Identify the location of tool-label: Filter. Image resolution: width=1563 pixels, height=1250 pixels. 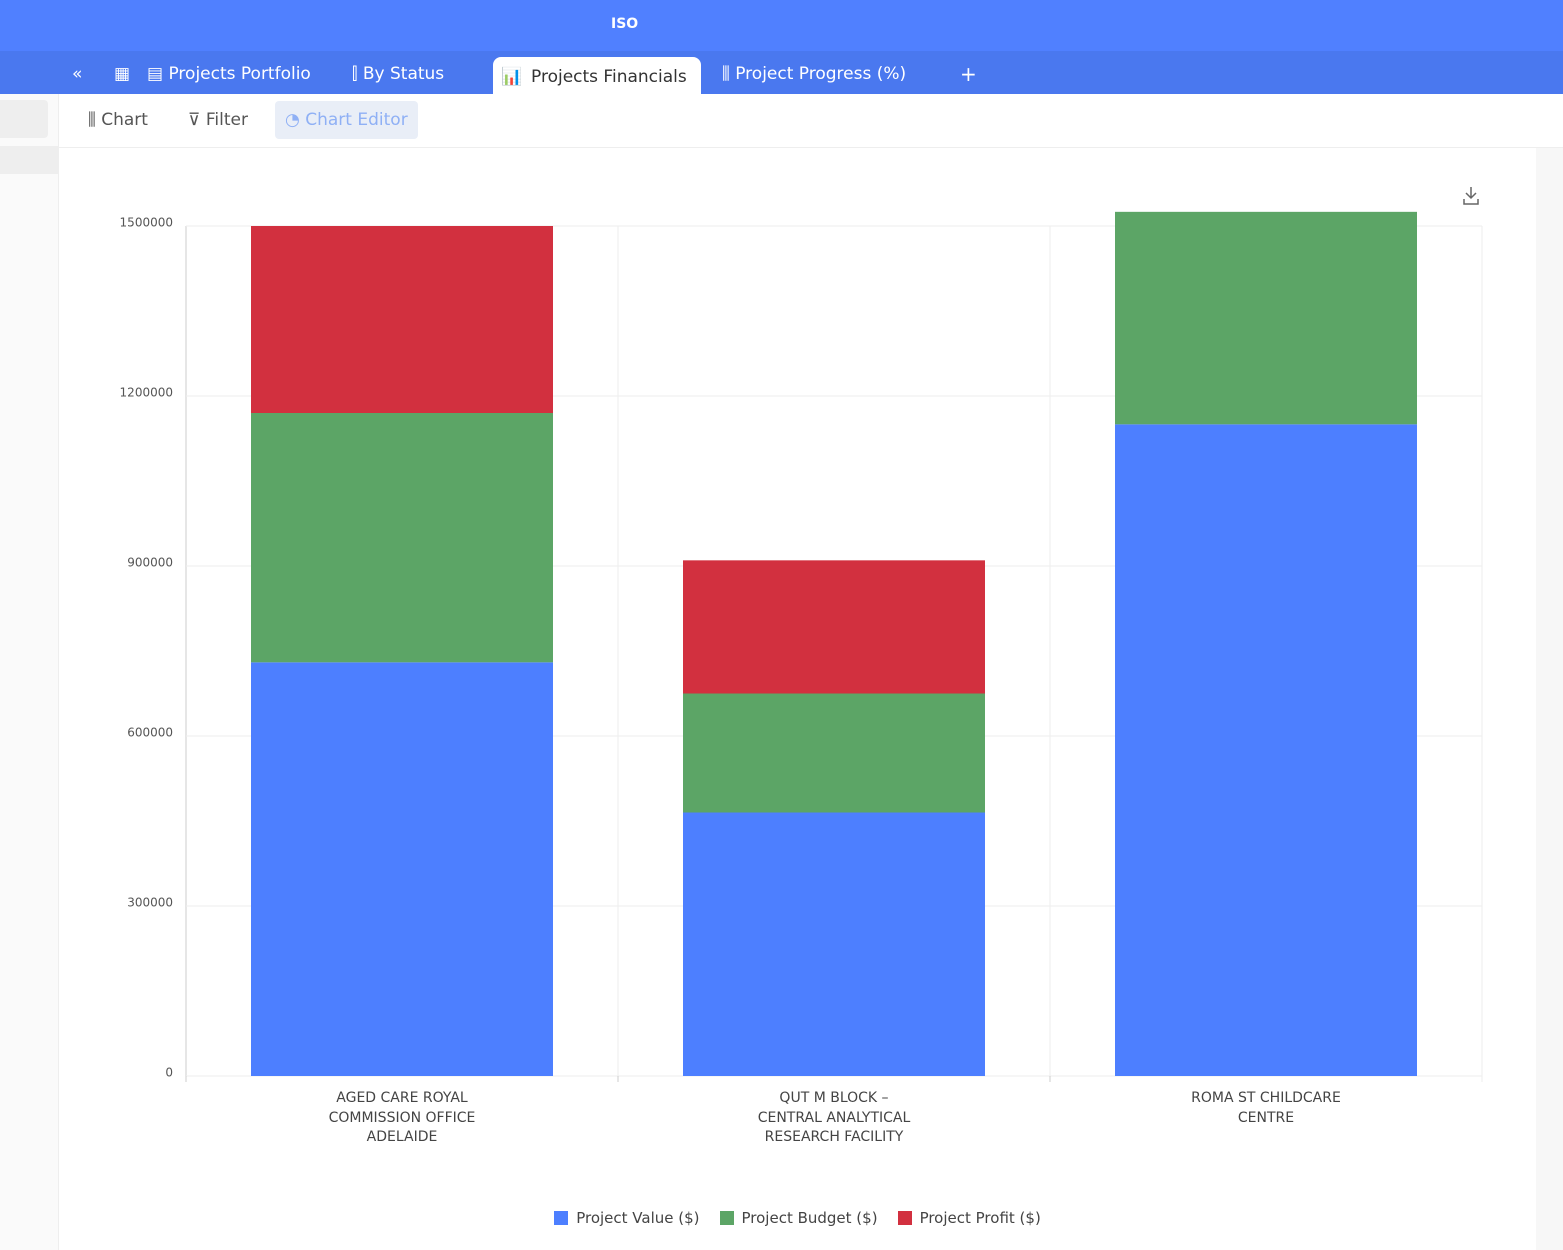
(226, 120).